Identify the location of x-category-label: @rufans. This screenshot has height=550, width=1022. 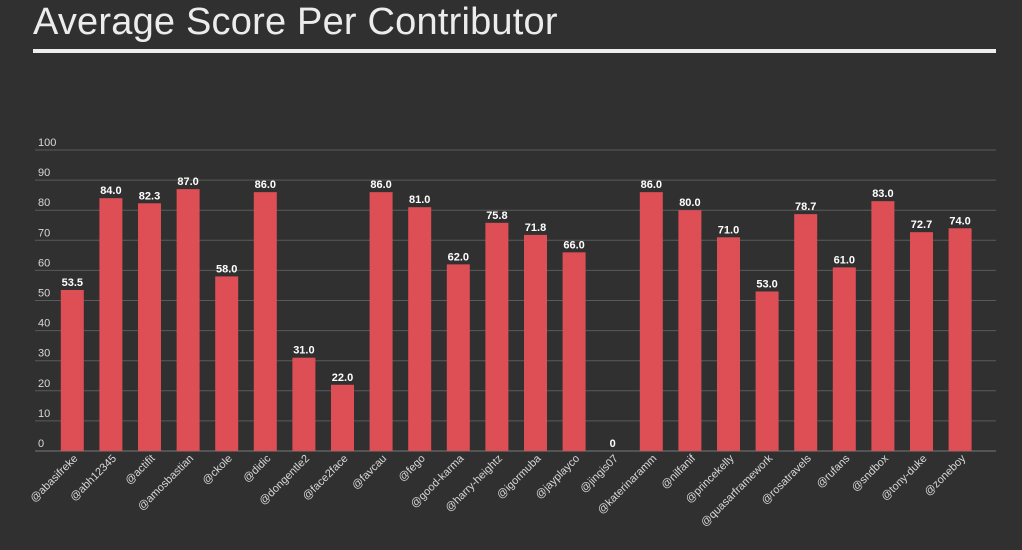
(833, 471).